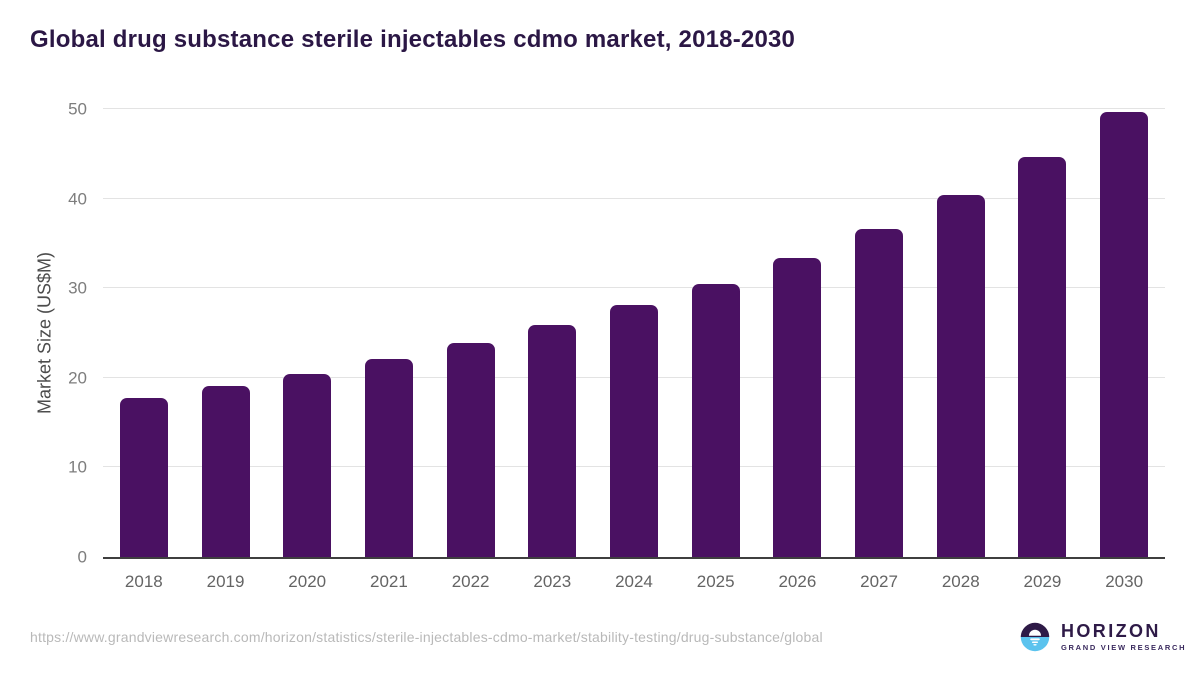 The width and height of the screenshot is (1200, 675). Describe the element at coordinates (1124, 581) in the screenshot. I see `x-tick-label-2030: 2030` at that location.